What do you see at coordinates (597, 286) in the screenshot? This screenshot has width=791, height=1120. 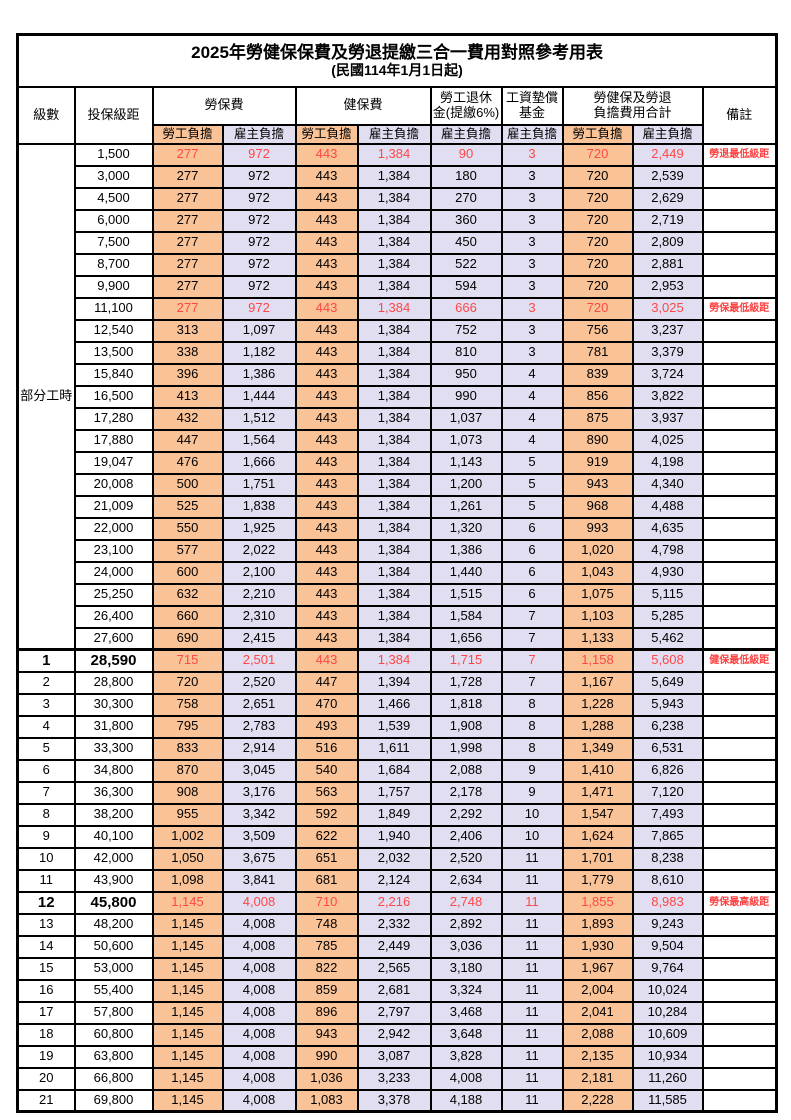 I see `value-cell: 720` at bounding box center [597, 286].